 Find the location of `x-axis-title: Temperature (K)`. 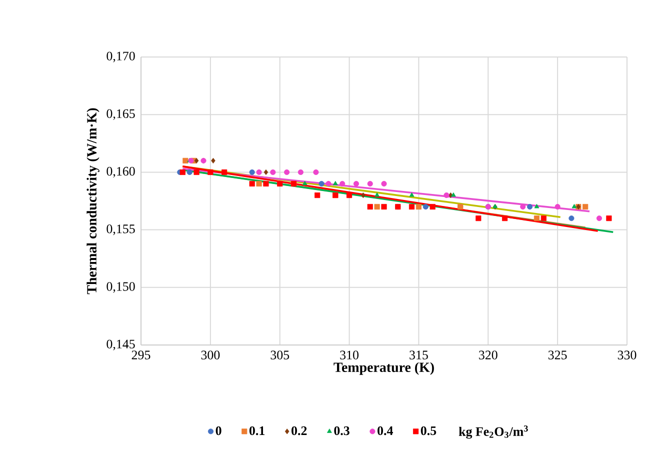

x-axis-title: Temperature (K) is located at coordinates (384, 368).